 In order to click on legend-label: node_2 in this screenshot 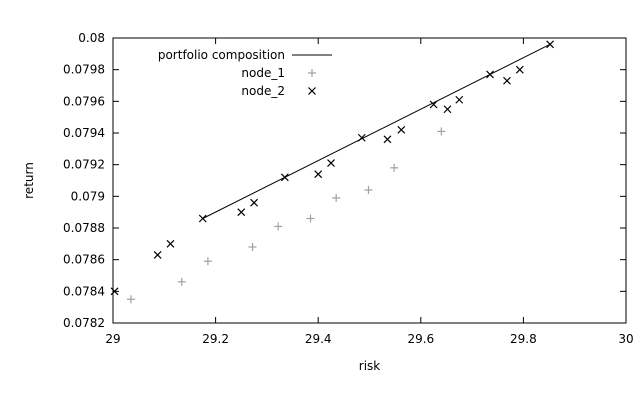, I will do `click(263, 91)`.